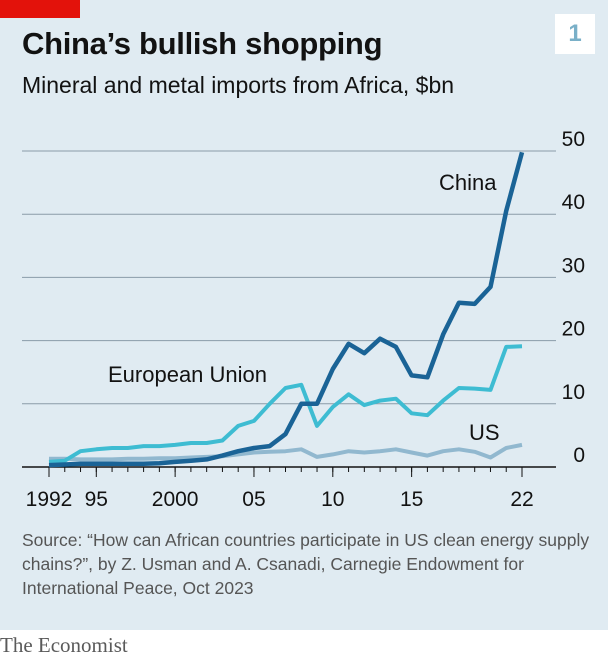 This screenshot has height=662, width=608. What do you see at coordinates (573, 202) in the screenshot?
I see `y-tick-label-40: 40` at bounding box center [573, 202].